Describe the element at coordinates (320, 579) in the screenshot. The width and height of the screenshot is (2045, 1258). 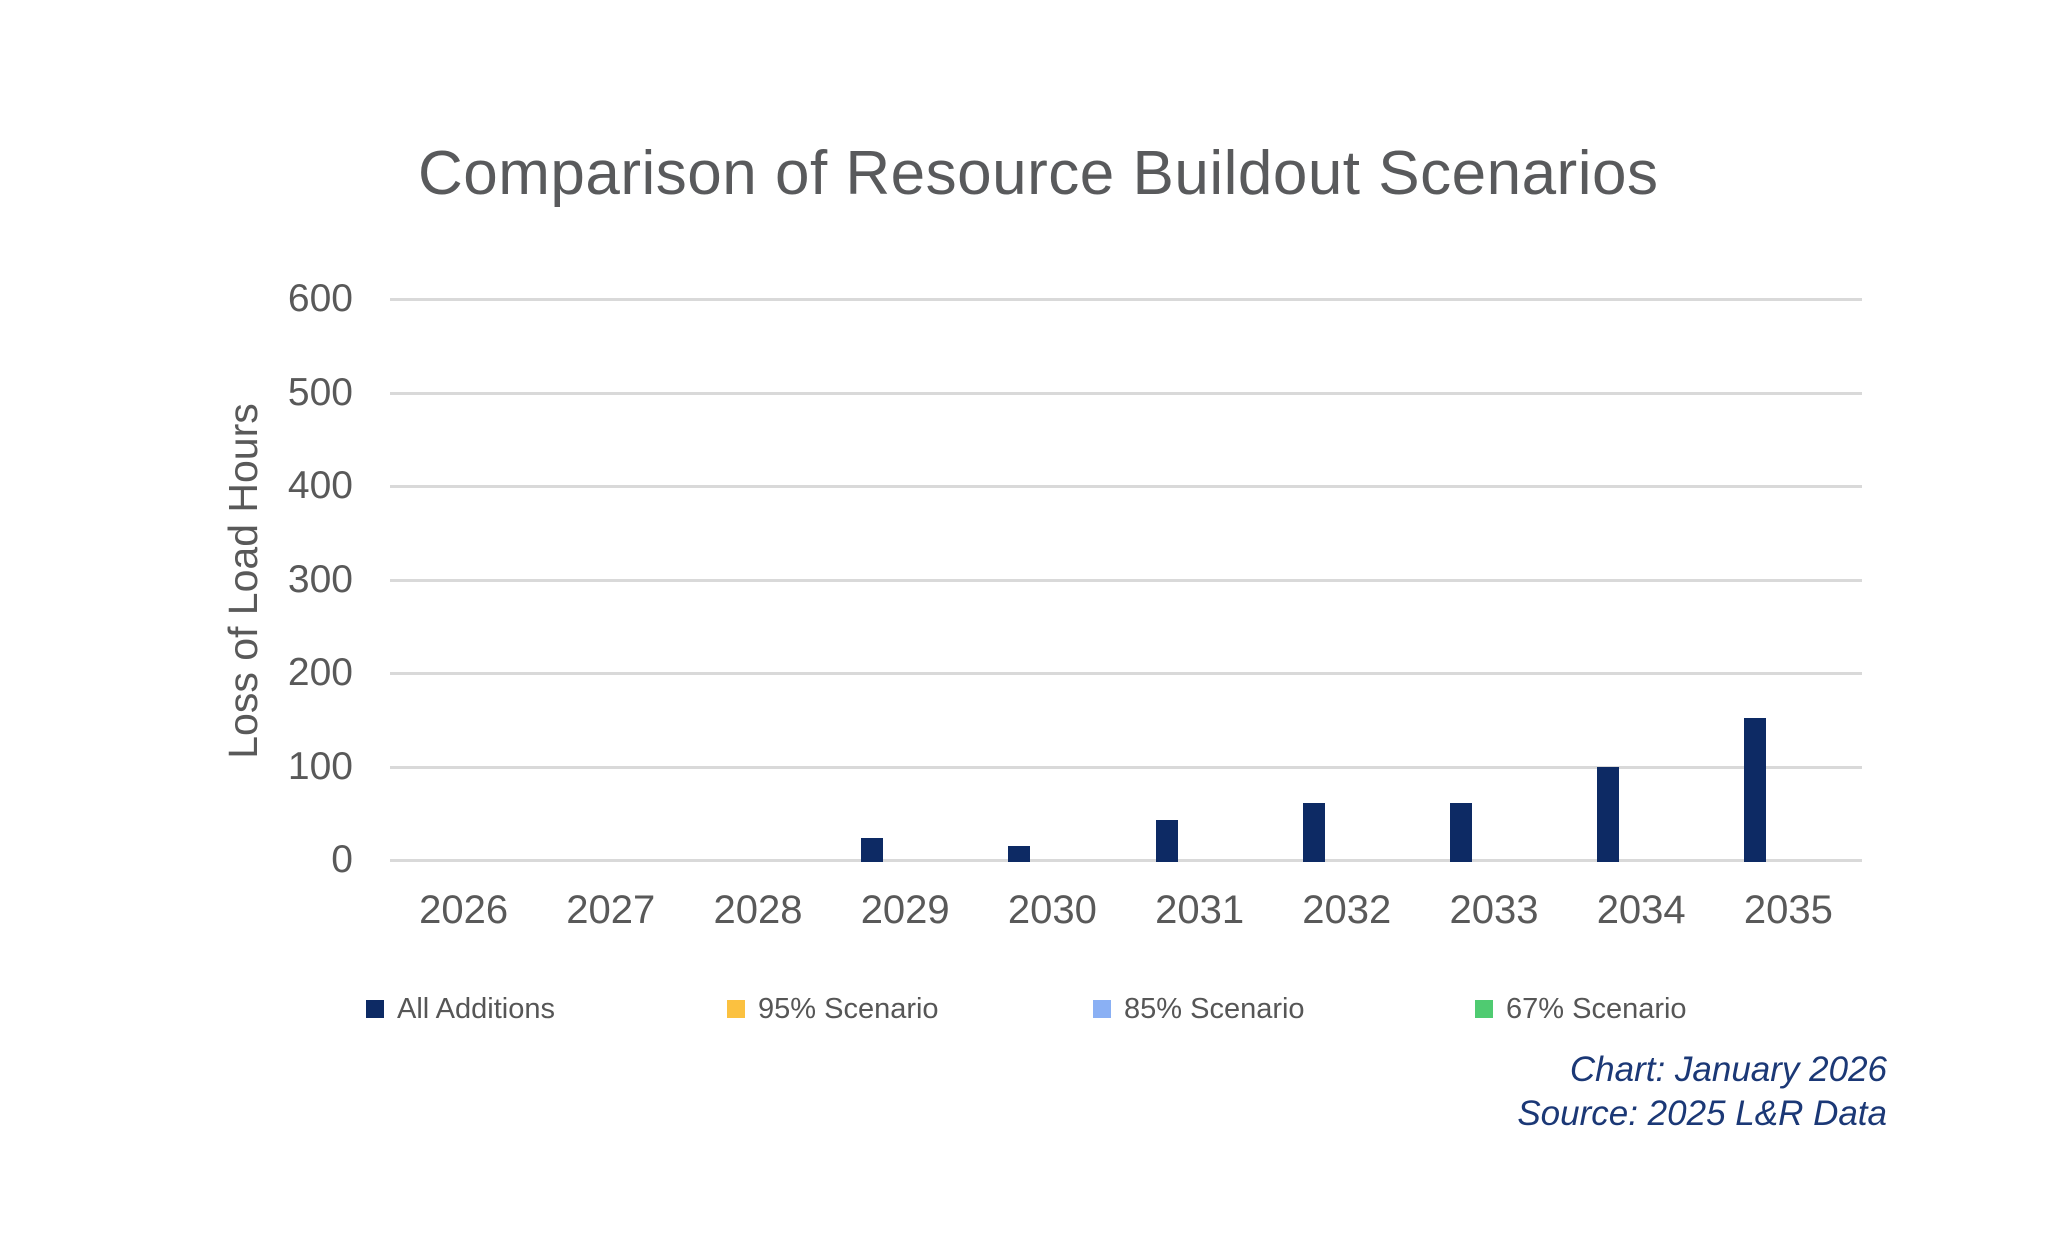
I see `y-tick-label: 300` at that location.